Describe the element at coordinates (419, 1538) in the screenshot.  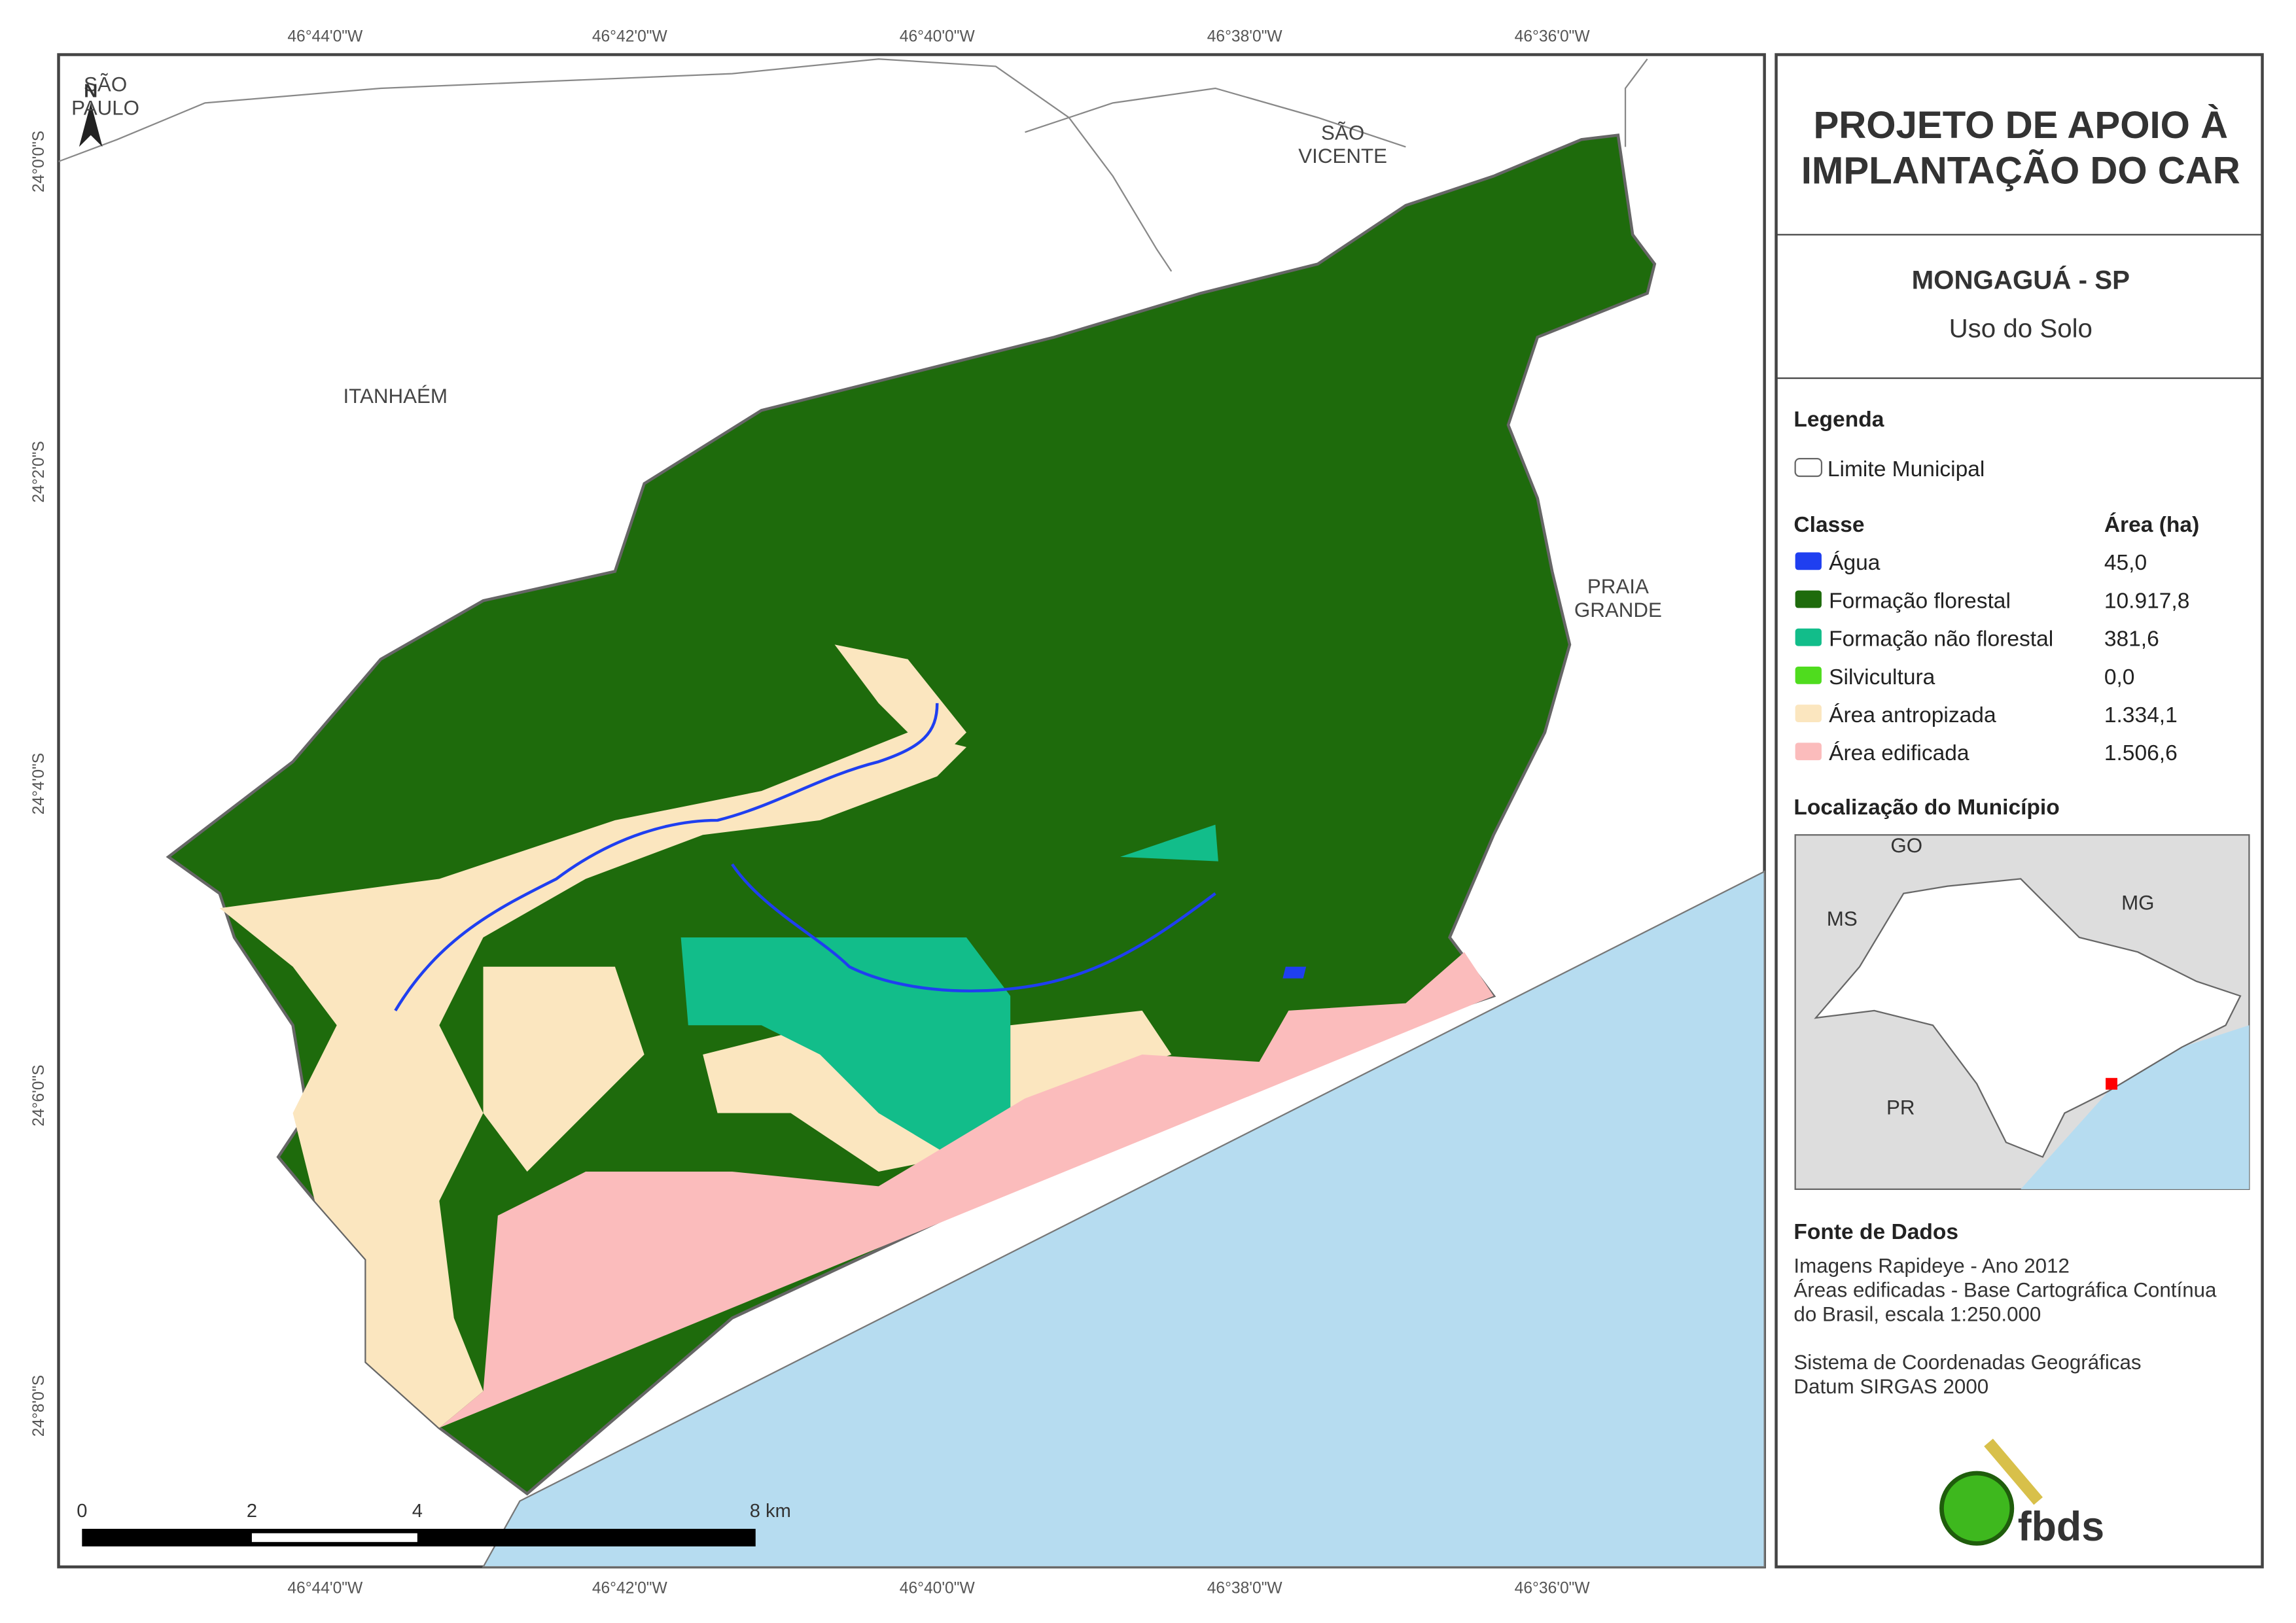
I see `scale-bar` at that location.